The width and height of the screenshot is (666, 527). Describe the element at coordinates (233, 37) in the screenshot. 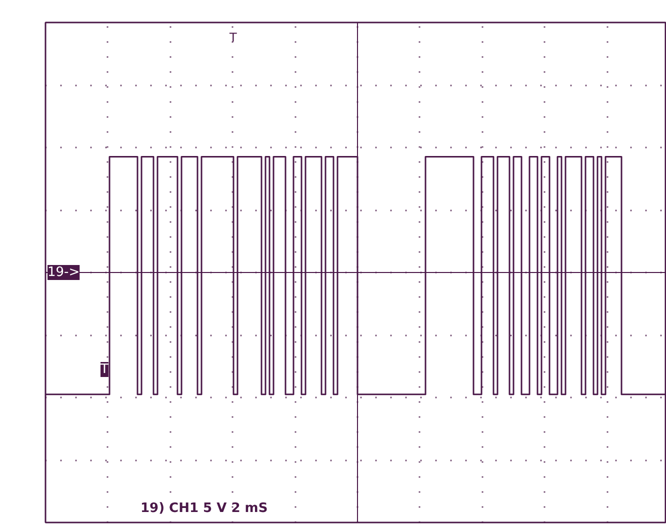

I see `text: T` at that location.